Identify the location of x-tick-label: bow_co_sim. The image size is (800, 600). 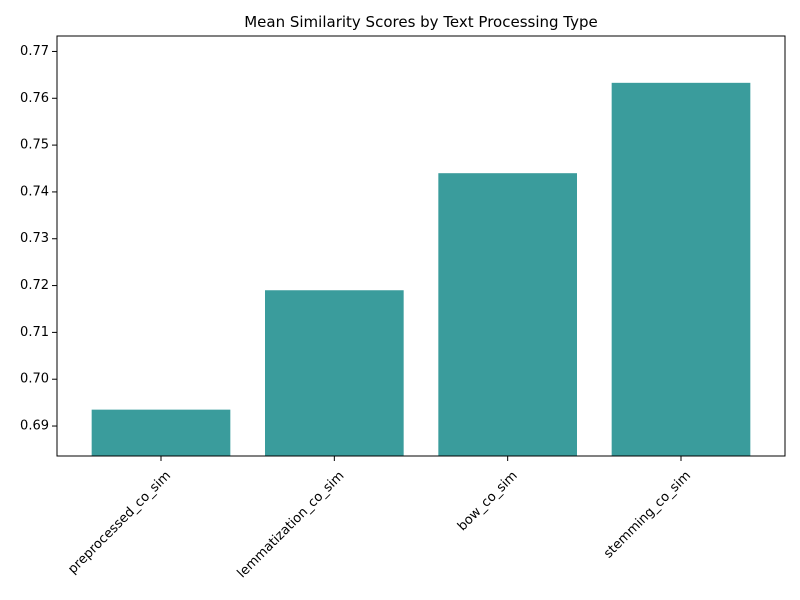
(488, 501).